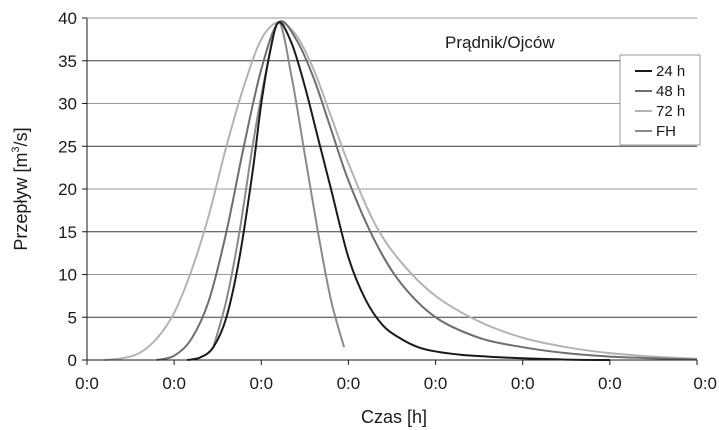  I want to click on y-tick-label: 10, so click(67, 275).